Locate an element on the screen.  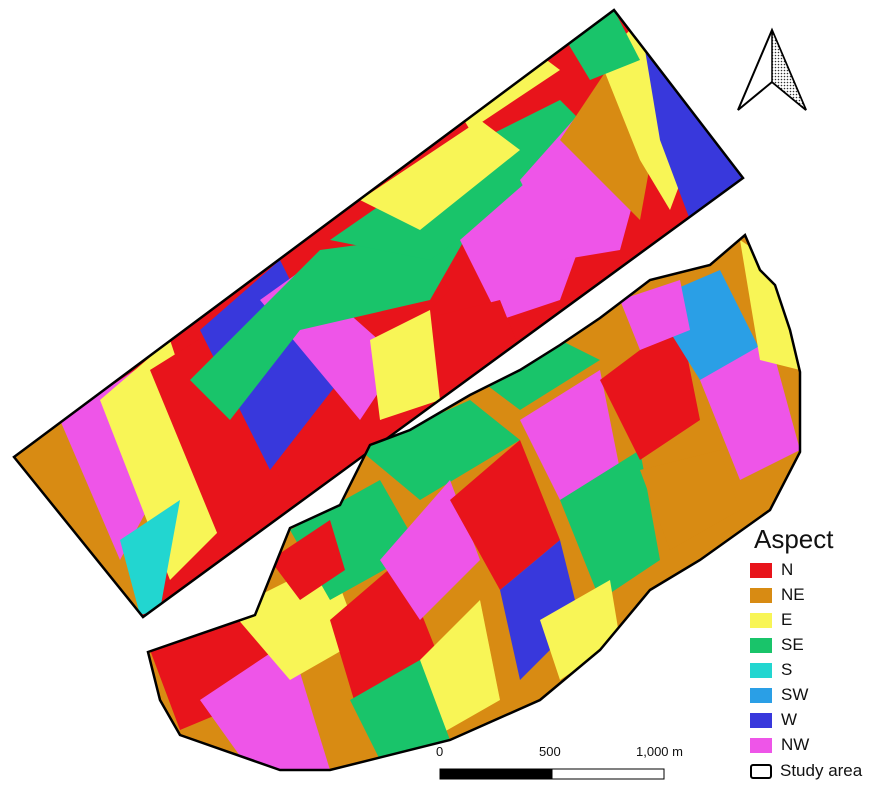
legend-item-e: E is located at coordinates (771, 620).